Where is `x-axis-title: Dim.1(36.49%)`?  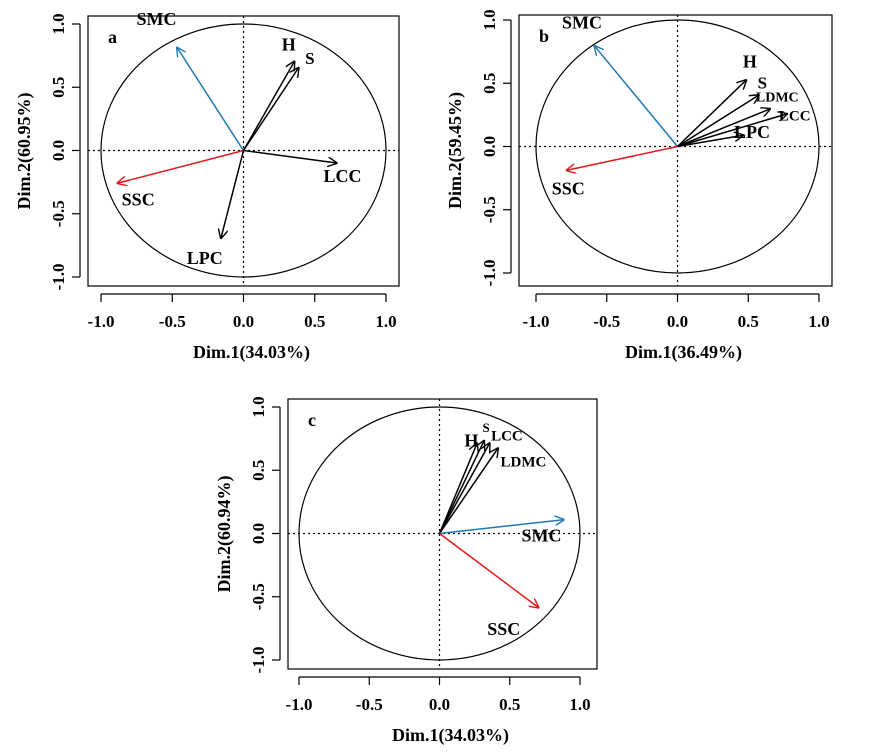 x-axis-title: Dim.1(36.49%) is located at coordinates (683, 352).